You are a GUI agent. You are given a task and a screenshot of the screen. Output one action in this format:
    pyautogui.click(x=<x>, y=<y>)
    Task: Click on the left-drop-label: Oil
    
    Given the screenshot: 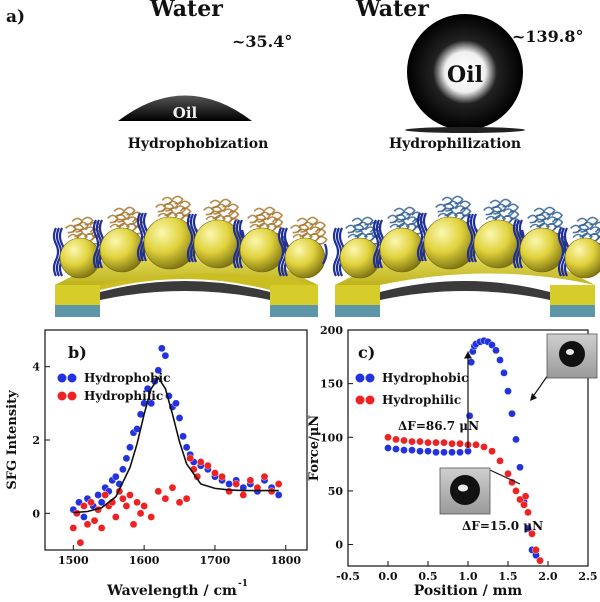 What is the action you would take?
    pyautogui.click(x=185, y=113)
    